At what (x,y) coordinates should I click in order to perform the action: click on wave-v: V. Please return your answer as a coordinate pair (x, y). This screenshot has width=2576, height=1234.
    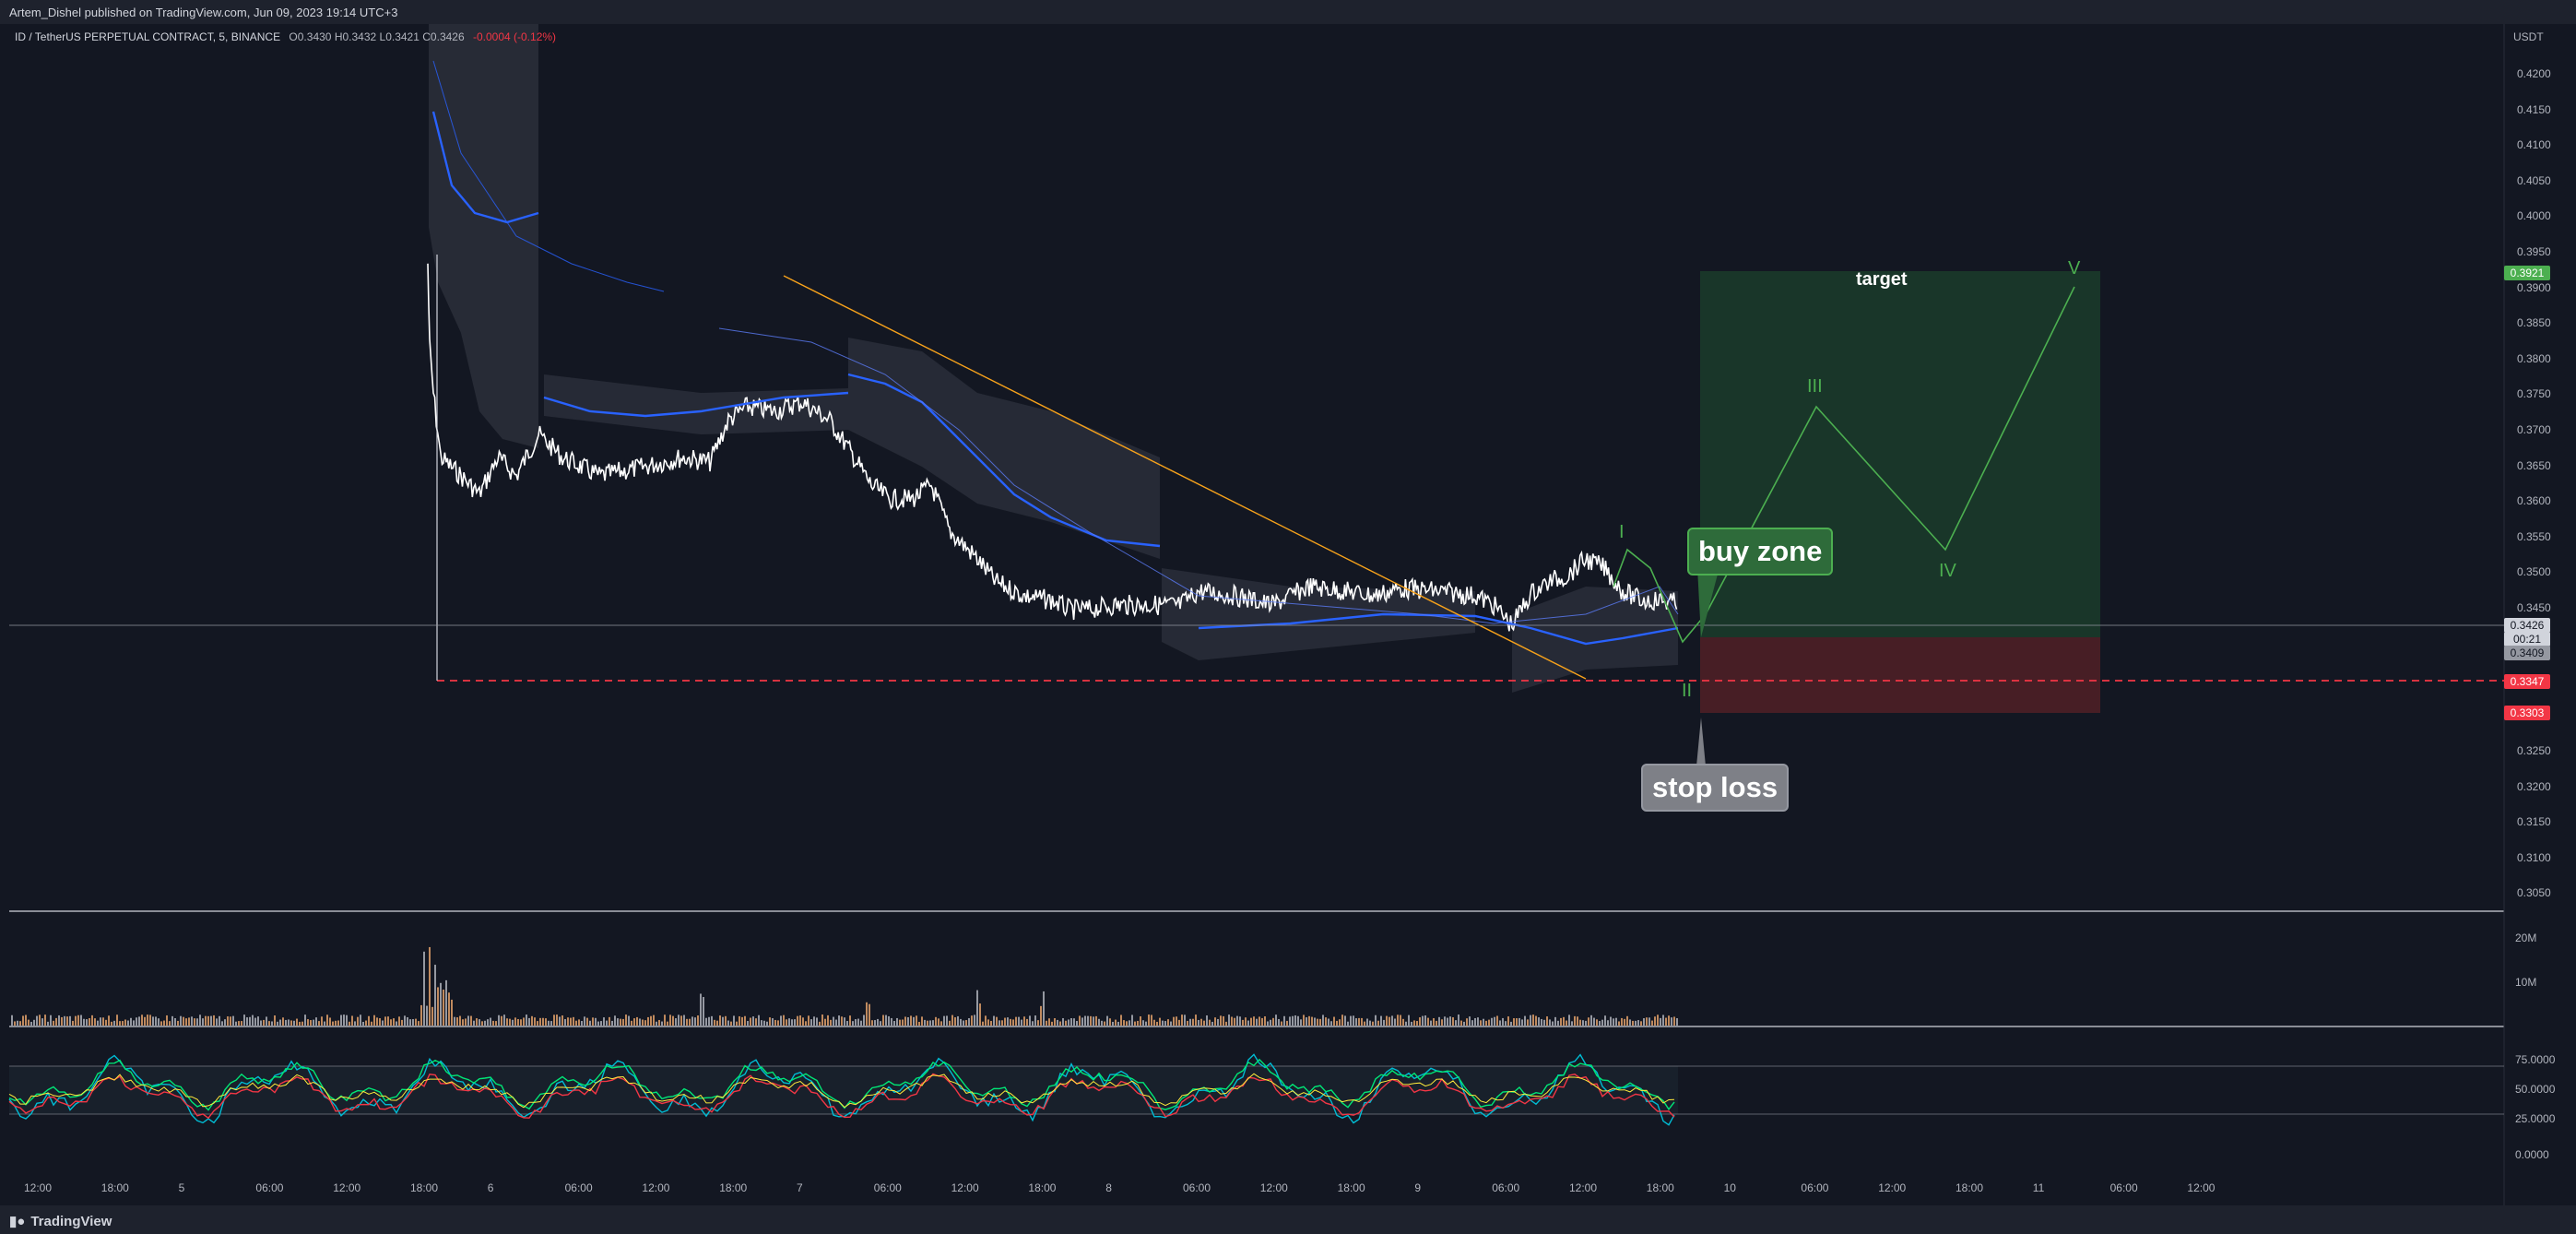
    Looking at the image, I should click on (2074, 269).